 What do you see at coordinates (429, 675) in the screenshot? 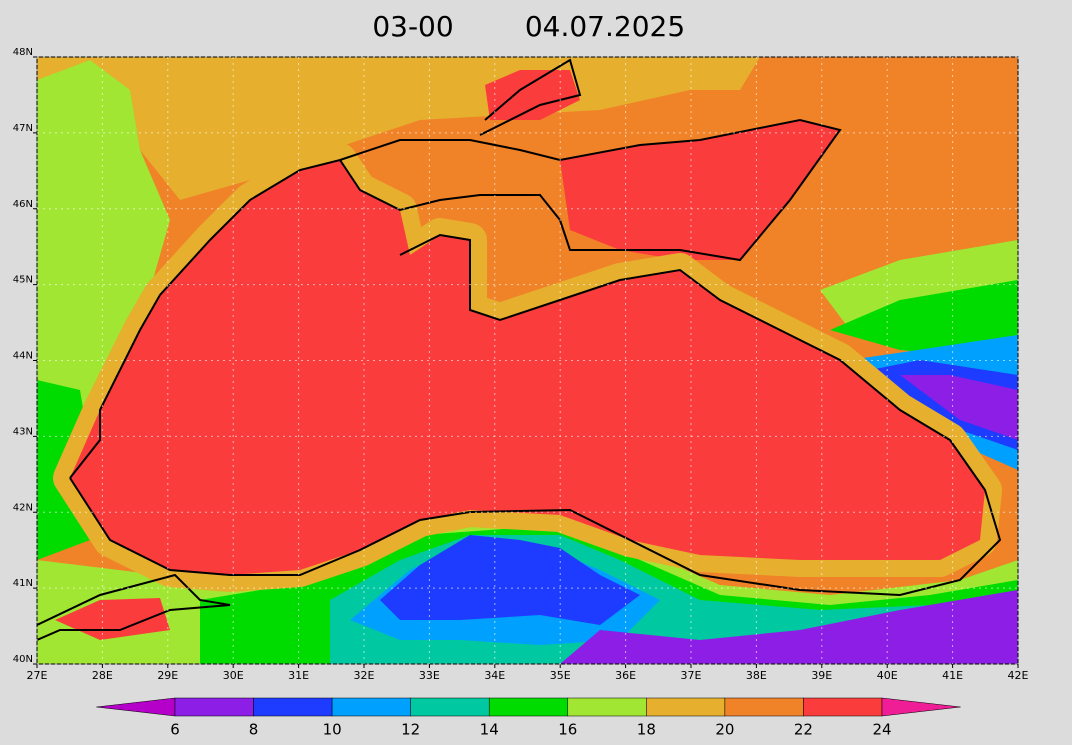
I see `x-tick-label: 33E` at bounding box center [429, 675].